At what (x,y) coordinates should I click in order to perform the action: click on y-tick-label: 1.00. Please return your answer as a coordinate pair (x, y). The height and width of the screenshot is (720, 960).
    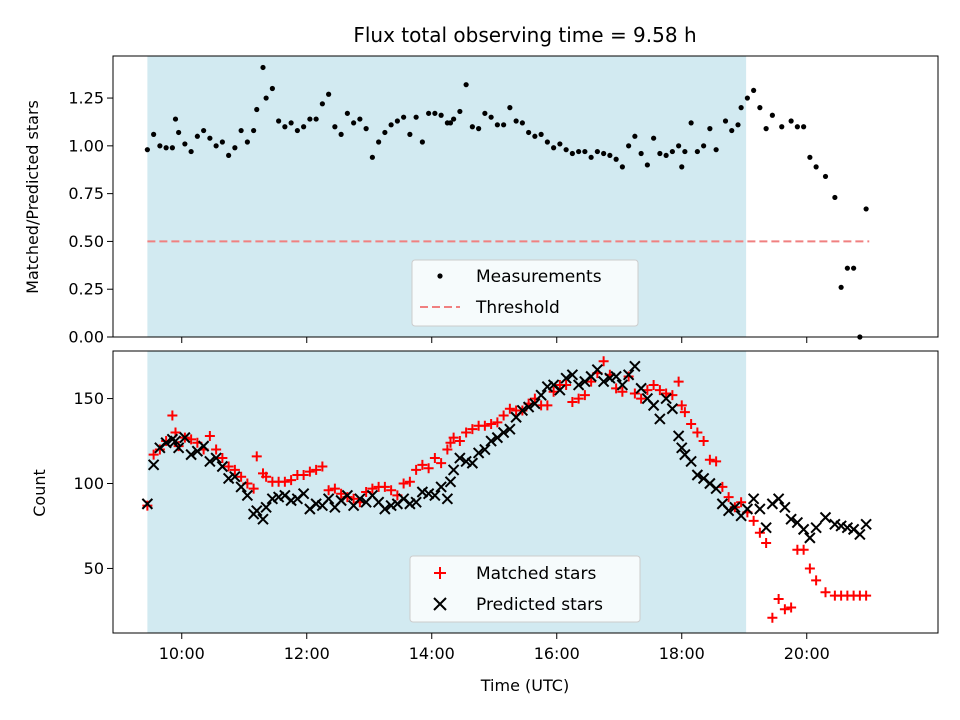
    Looking at the image, I should click on (86, 145).